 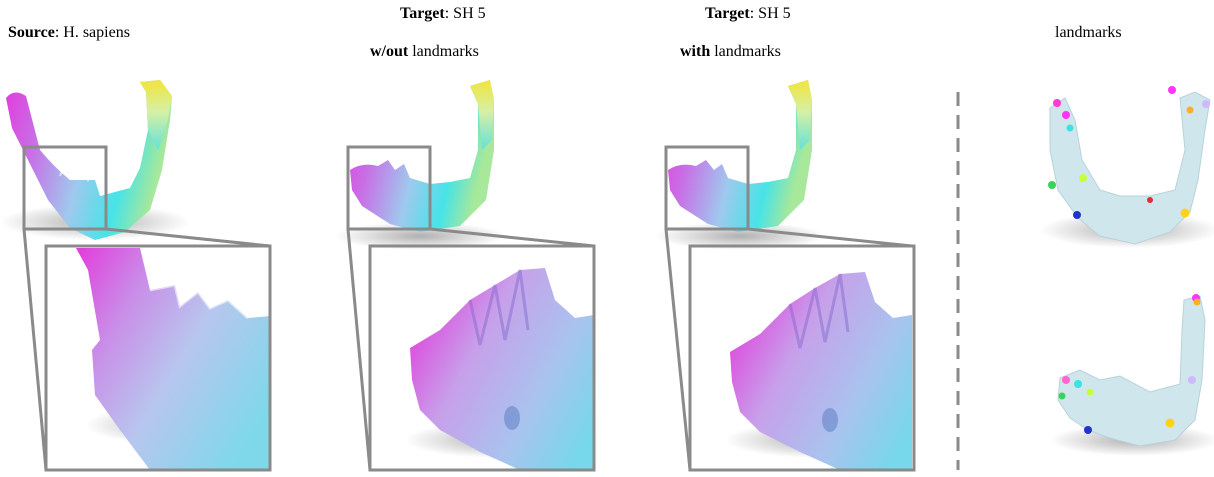 I want to click on target-with-zoom-frame, so click(x=788, y=308).